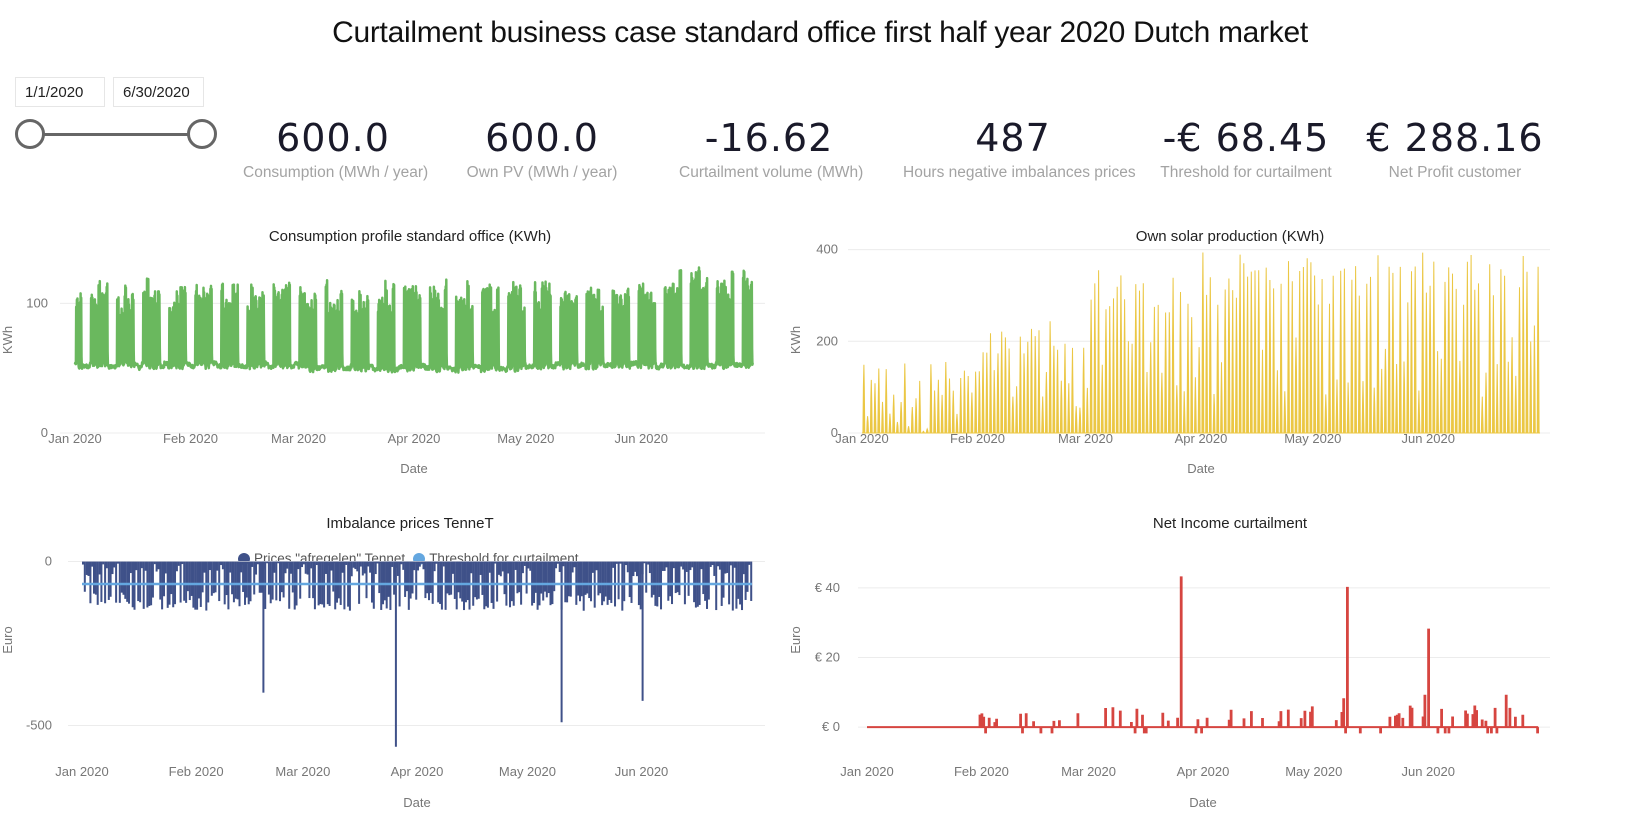  What do you see at coordinates (827, 340) in the screenshot?
I see `solar-y-tick-label: 200` at bounding box center [827, 340].